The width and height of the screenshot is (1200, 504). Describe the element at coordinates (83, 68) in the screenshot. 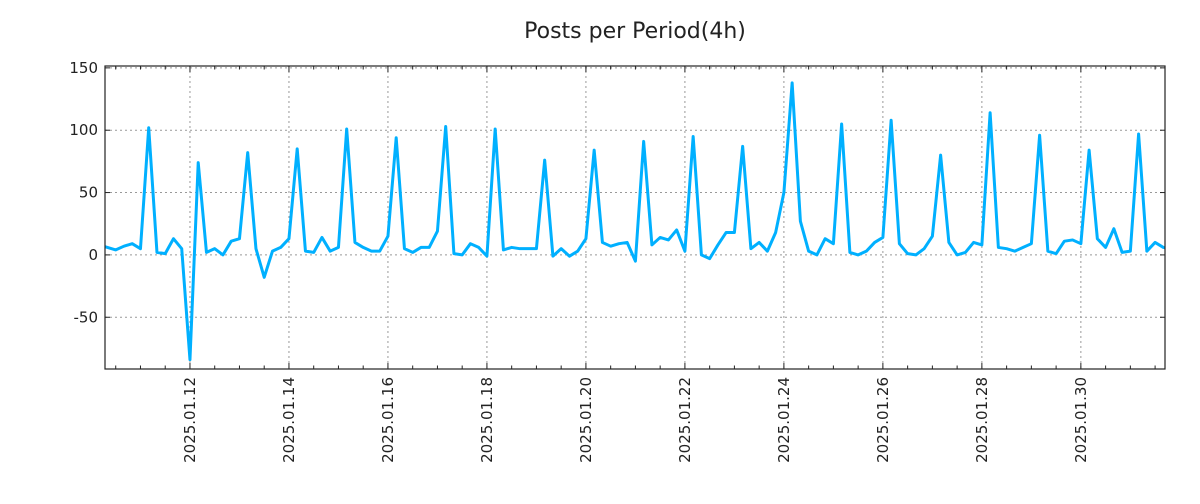

I see `y-tick-label: 150` at that location.